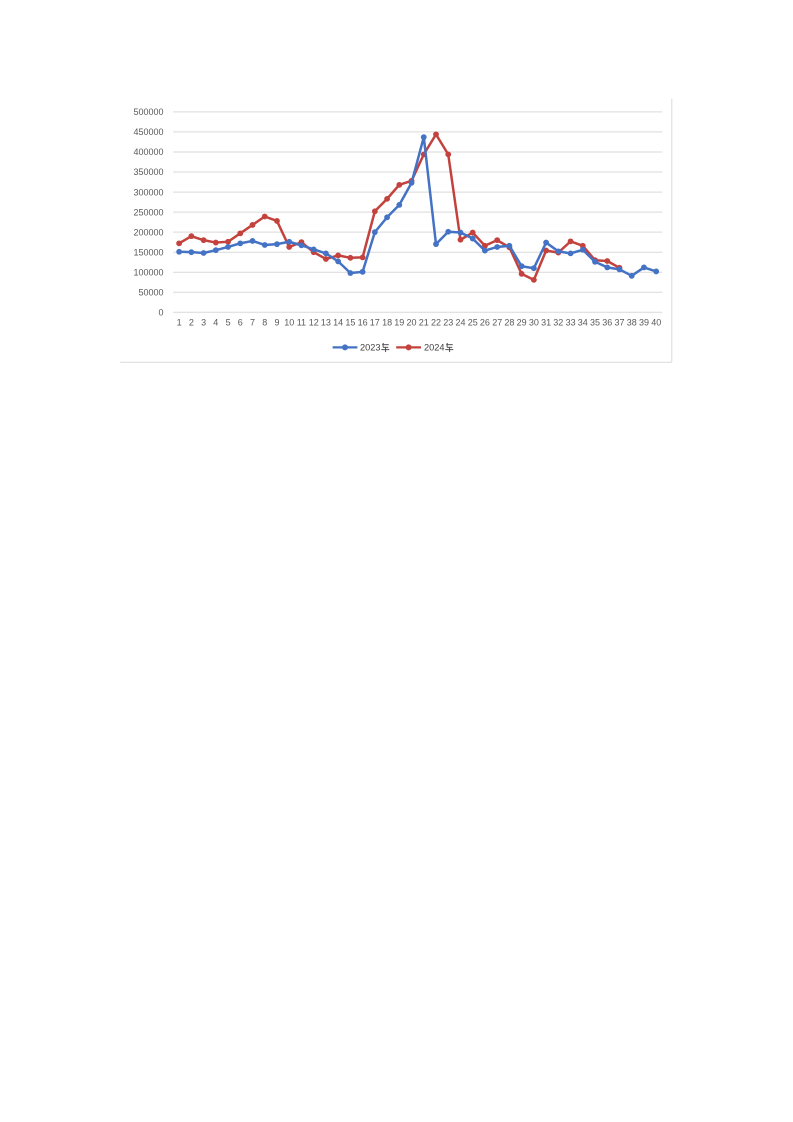  I want to click on svg-text: 10, so click(289, 323).